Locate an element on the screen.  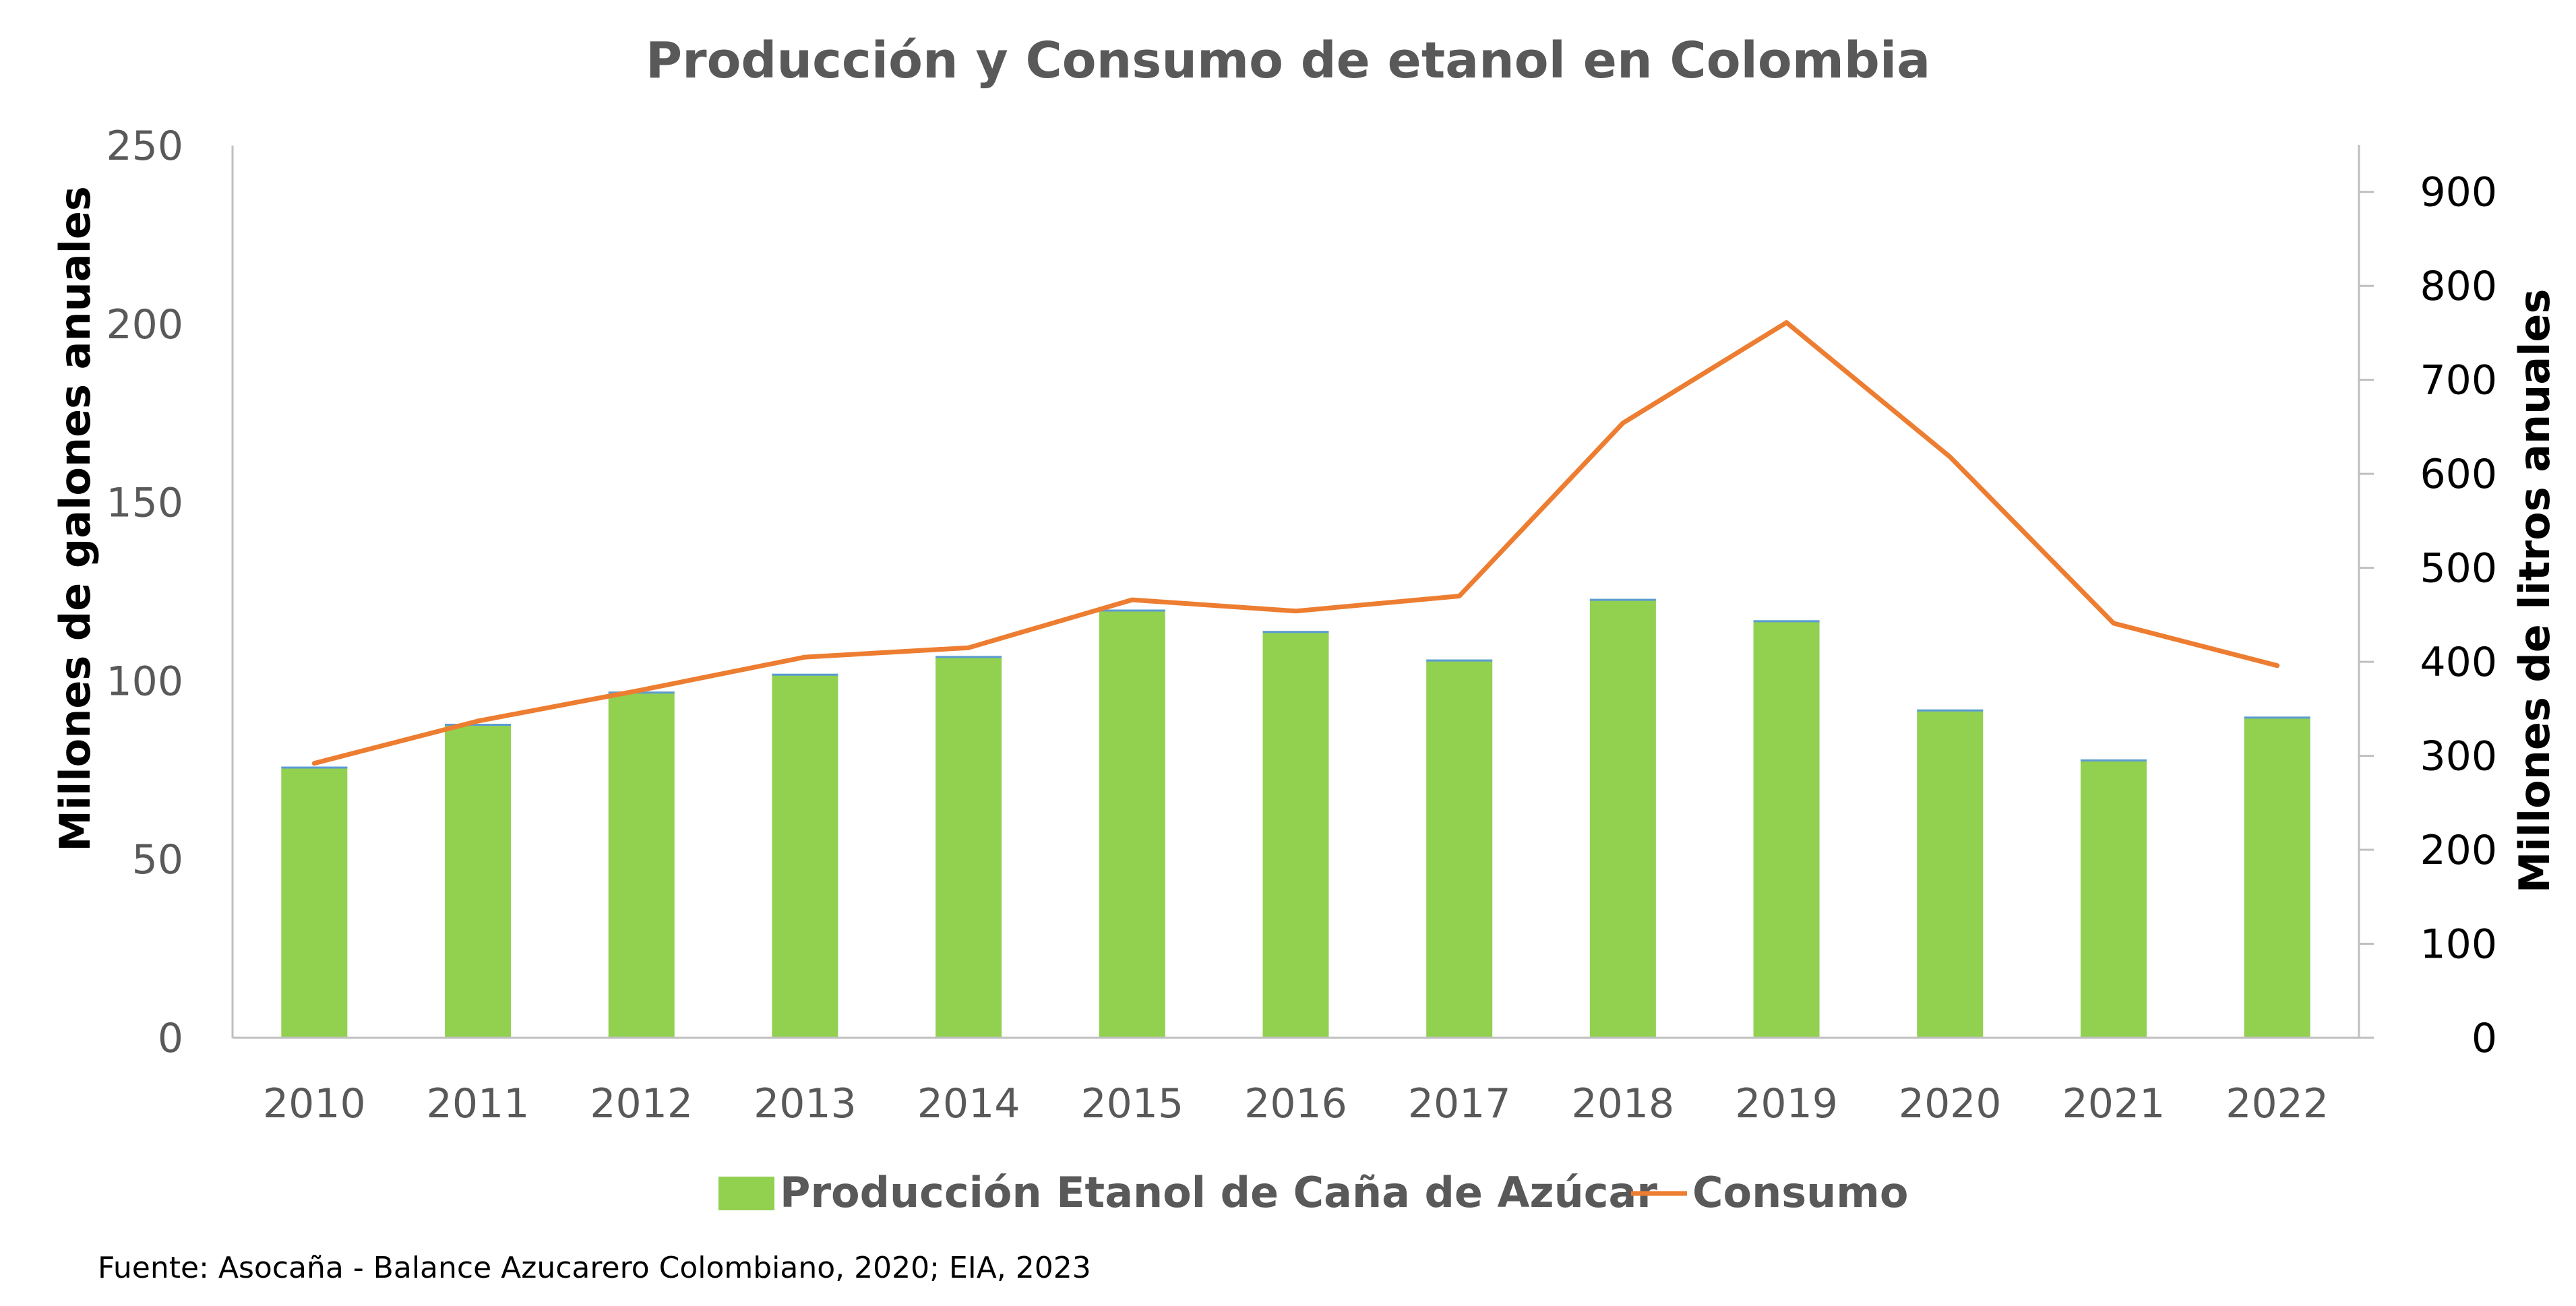
right-tick-label: 900 is located at coordinates (2459, 192).